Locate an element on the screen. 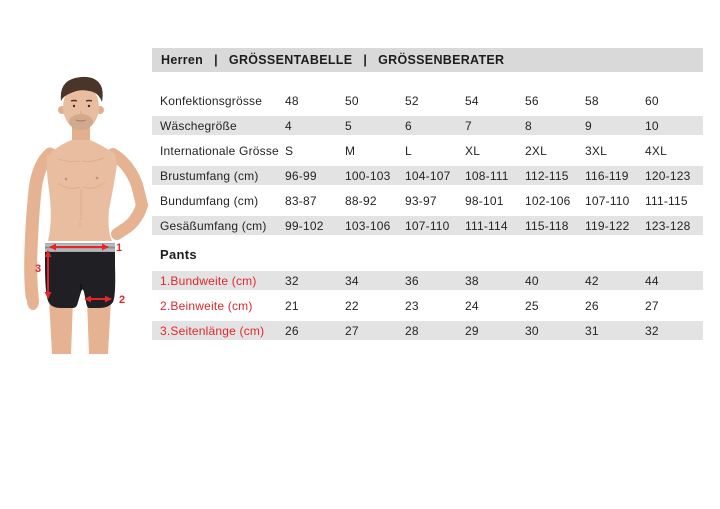 The image size is (720, 509). row-label: 3.Seitenlänge (cm) is located at coordinates (212, 330).